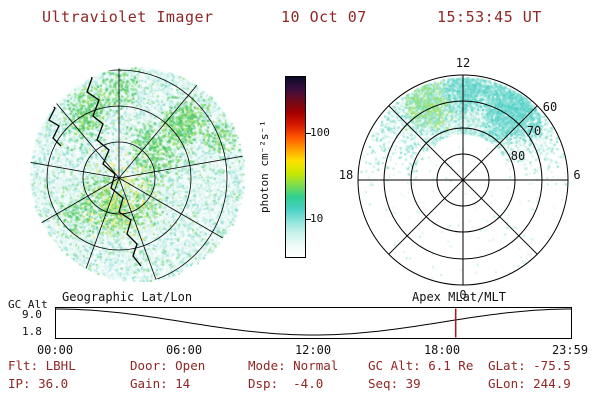 The width and height of the screenshot is (600, 400). I want to click on mlt-6-label: 6, so click(577, 175).